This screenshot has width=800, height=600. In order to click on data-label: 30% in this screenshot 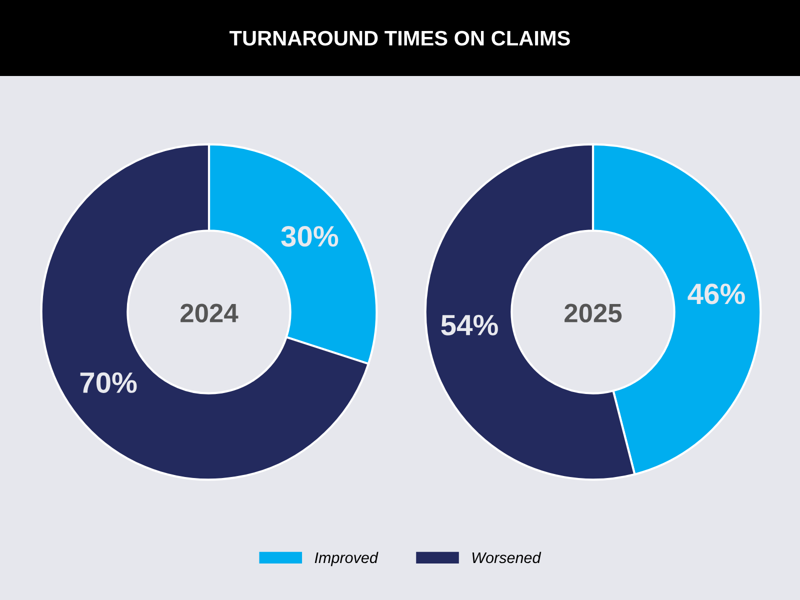, I will do `click(309, 236)`.